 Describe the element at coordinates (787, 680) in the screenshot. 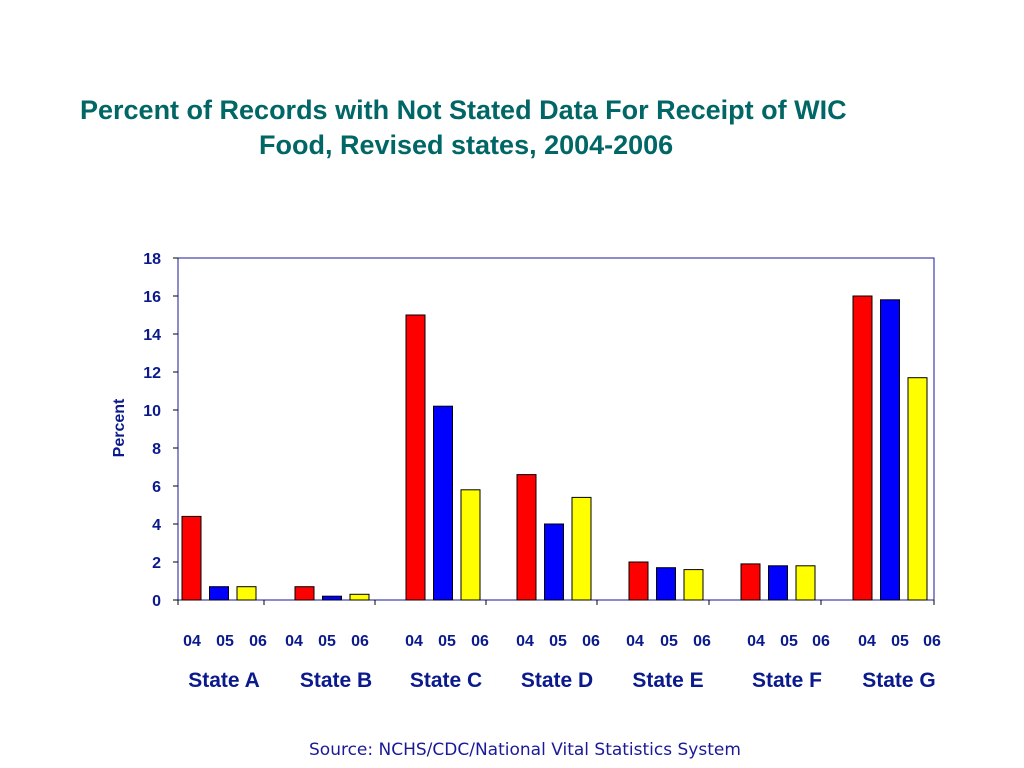

I see `x-category-label: State F` at that location.